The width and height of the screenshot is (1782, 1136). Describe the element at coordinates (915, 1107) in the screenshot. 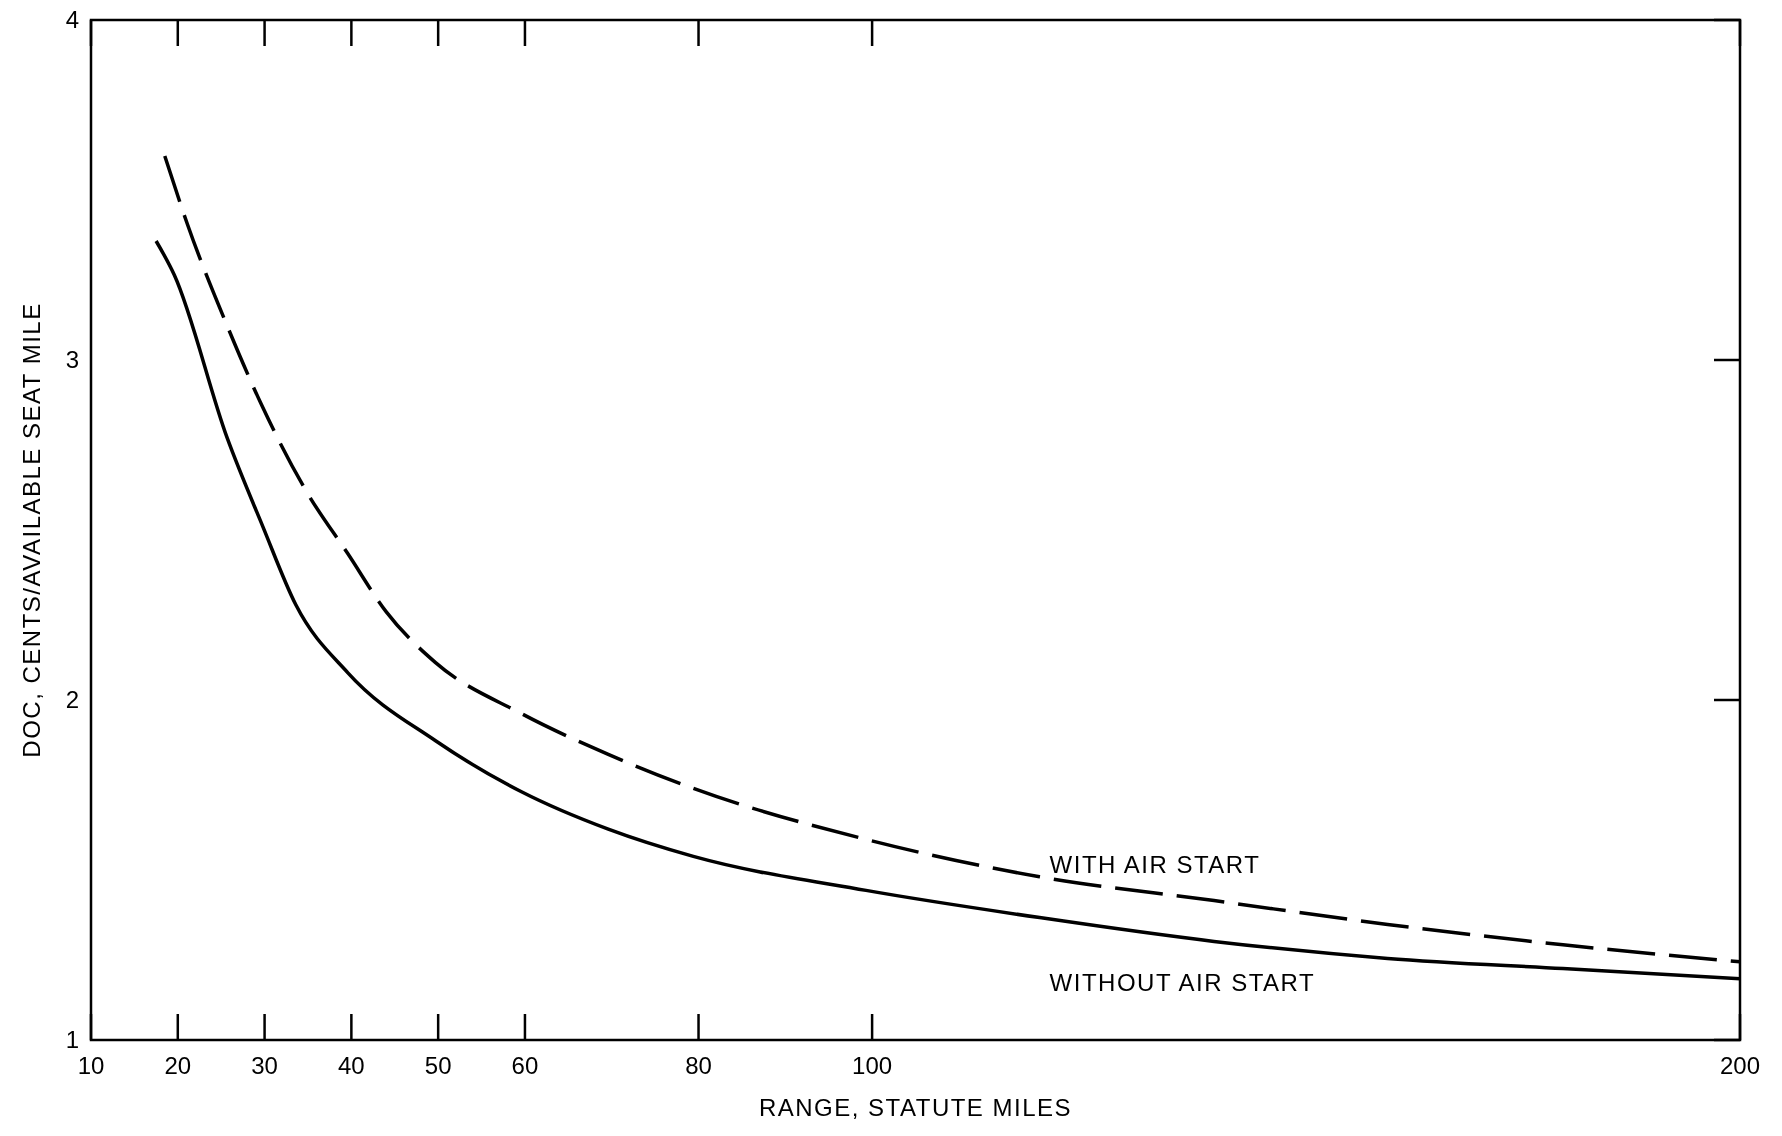

I see `x-axis-title: RANGE, STATUTE MILES` at that location.